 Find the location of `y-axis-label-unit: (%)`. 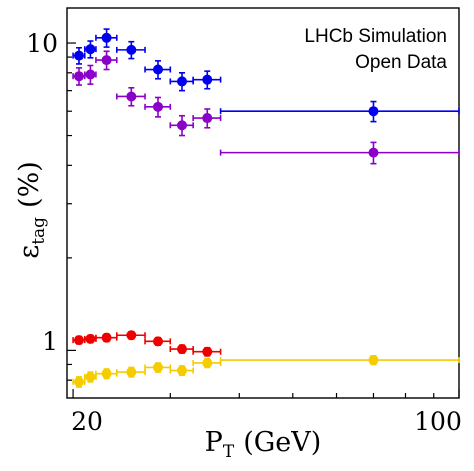

y-axis-label-unit: (%) is located at coordinates (29, 184).